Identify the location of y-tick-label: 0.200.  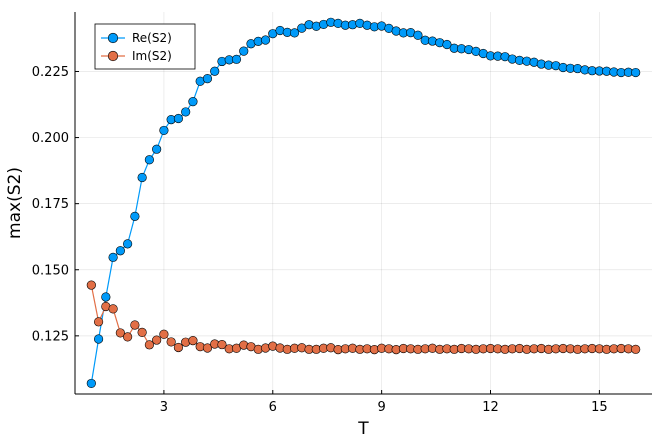
(50, 138).